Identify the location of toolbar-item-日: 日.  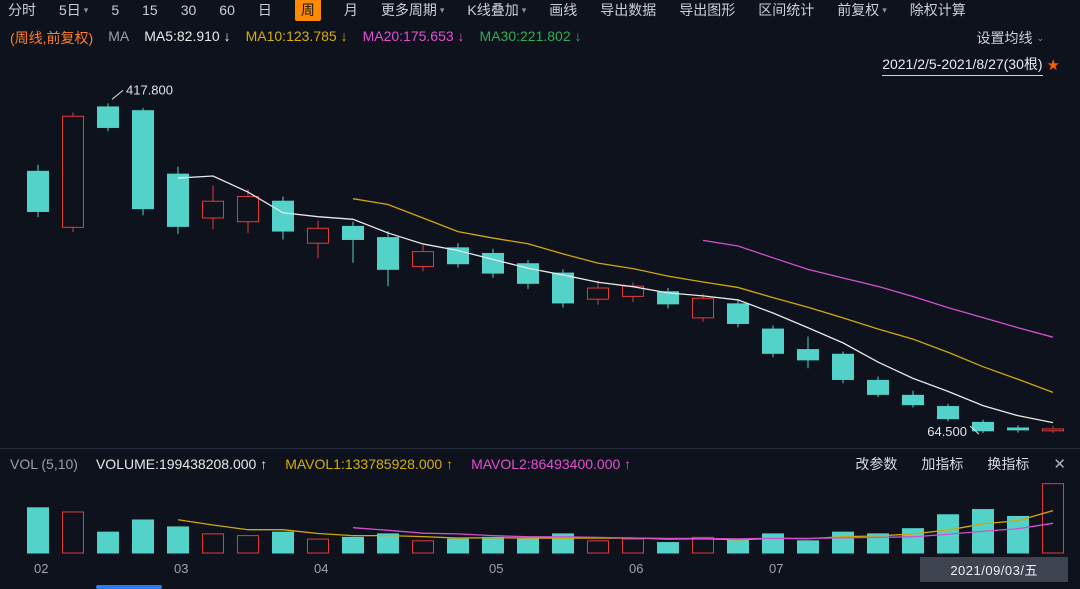
(265, 10).